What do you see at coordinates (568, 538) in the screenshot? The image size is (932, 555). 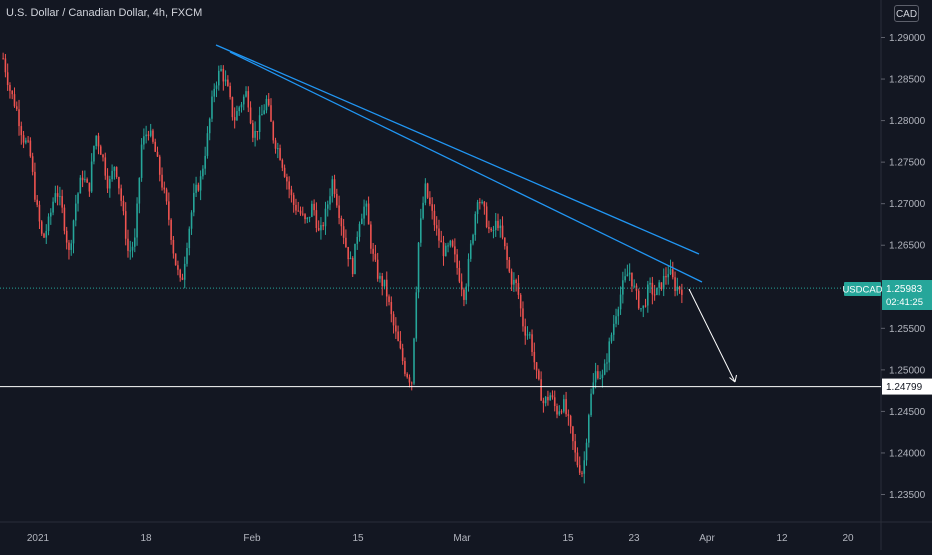 I see `x-tick-label: 15` at bounding box center [568, 538].